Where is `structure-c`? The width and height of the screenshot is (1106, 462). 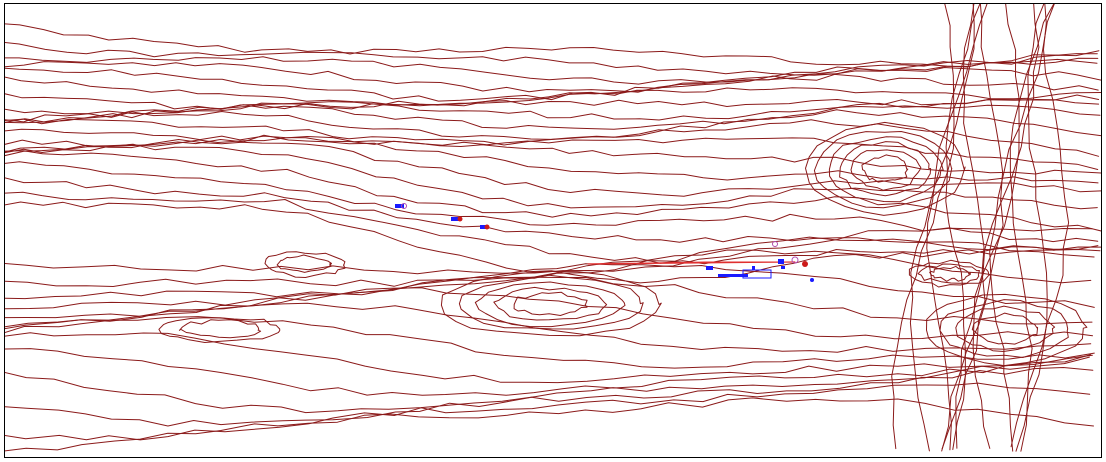
structure-c is located at coordinates (485, 227).